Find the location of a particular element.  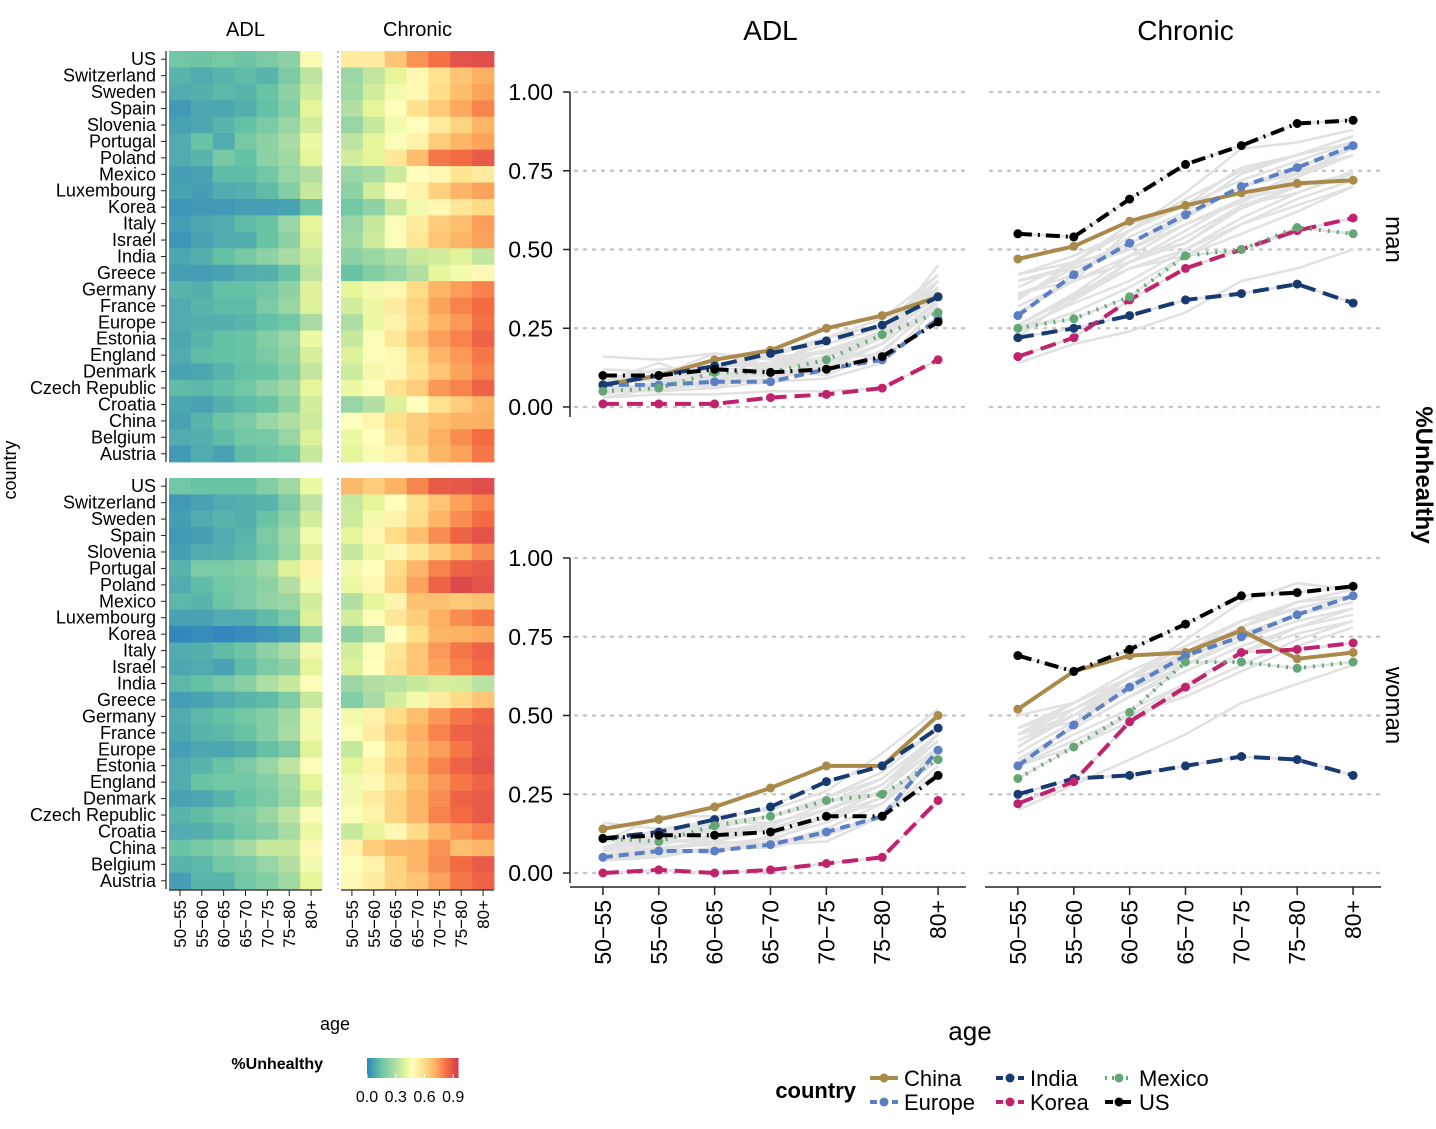

legend-key-point is located at coordinates (884, 1102).